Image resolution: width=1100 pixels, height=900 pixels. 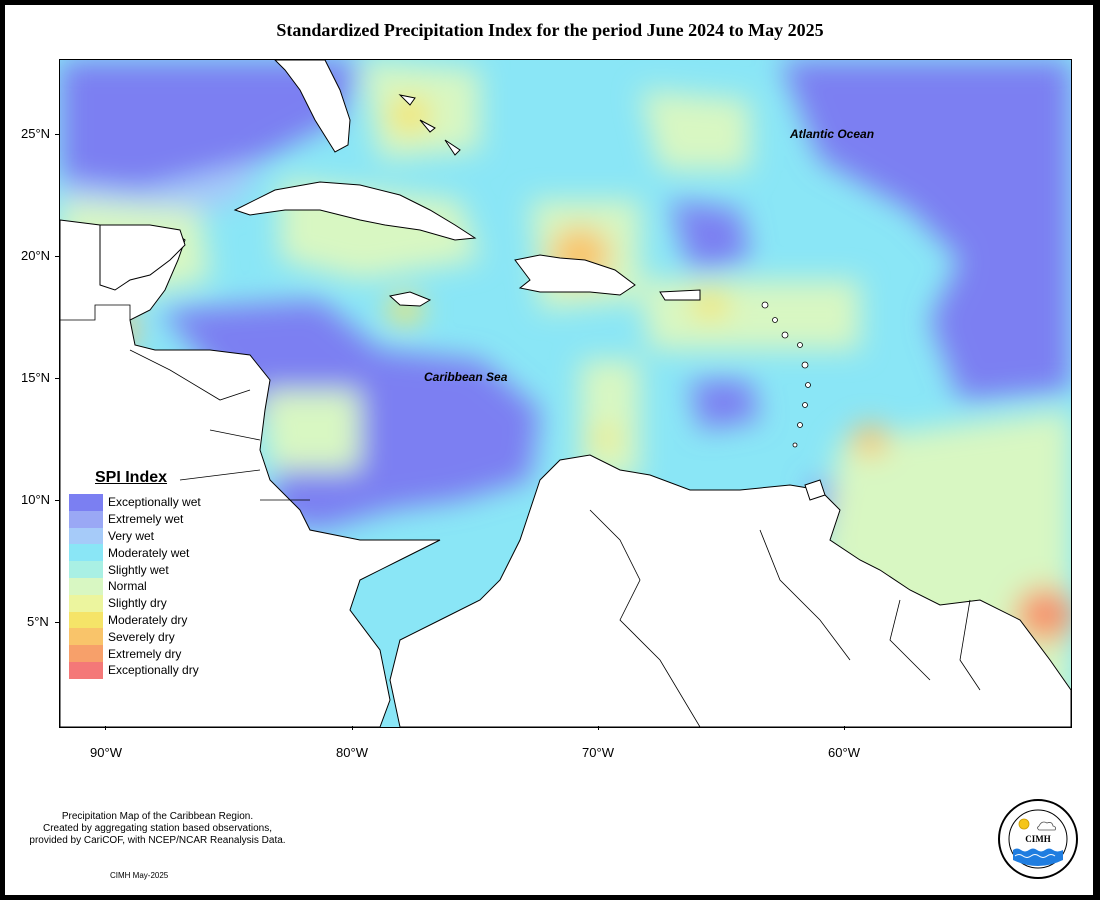 I want to click on legend-item-exceptionally-dry: Exceptionally dry, so click(x=135, y=670).